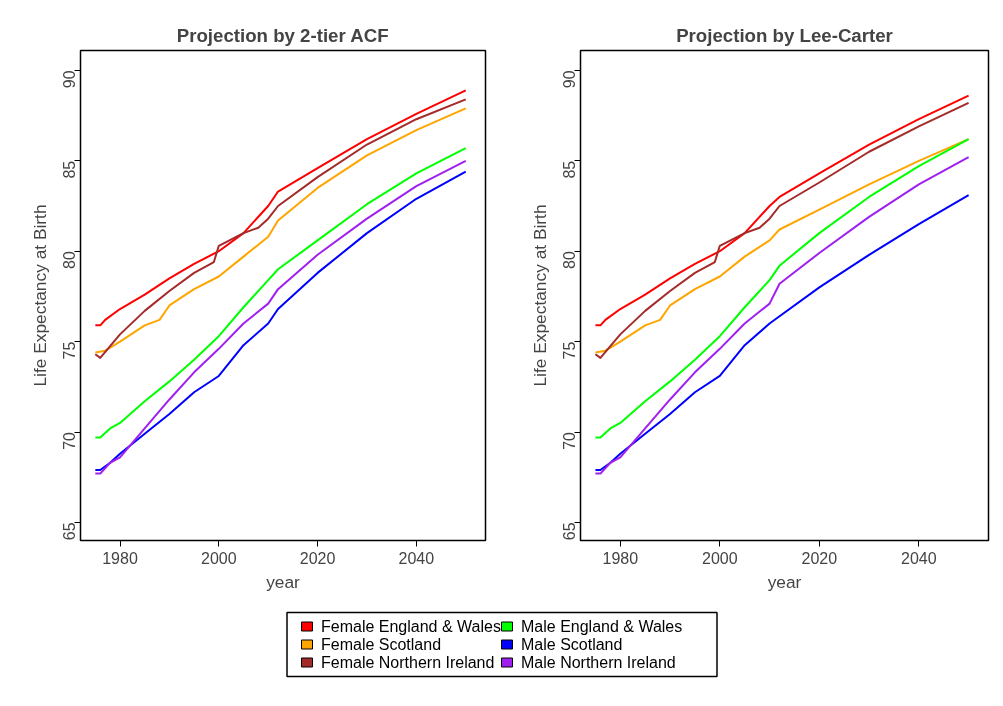 Image resolution: width=1003 pixels, height=706 pixels. What do you see at coordinates (411, 626) in the screenshot?
I see `legend-label: Female England & Wales` at bounding box center [411, 626].